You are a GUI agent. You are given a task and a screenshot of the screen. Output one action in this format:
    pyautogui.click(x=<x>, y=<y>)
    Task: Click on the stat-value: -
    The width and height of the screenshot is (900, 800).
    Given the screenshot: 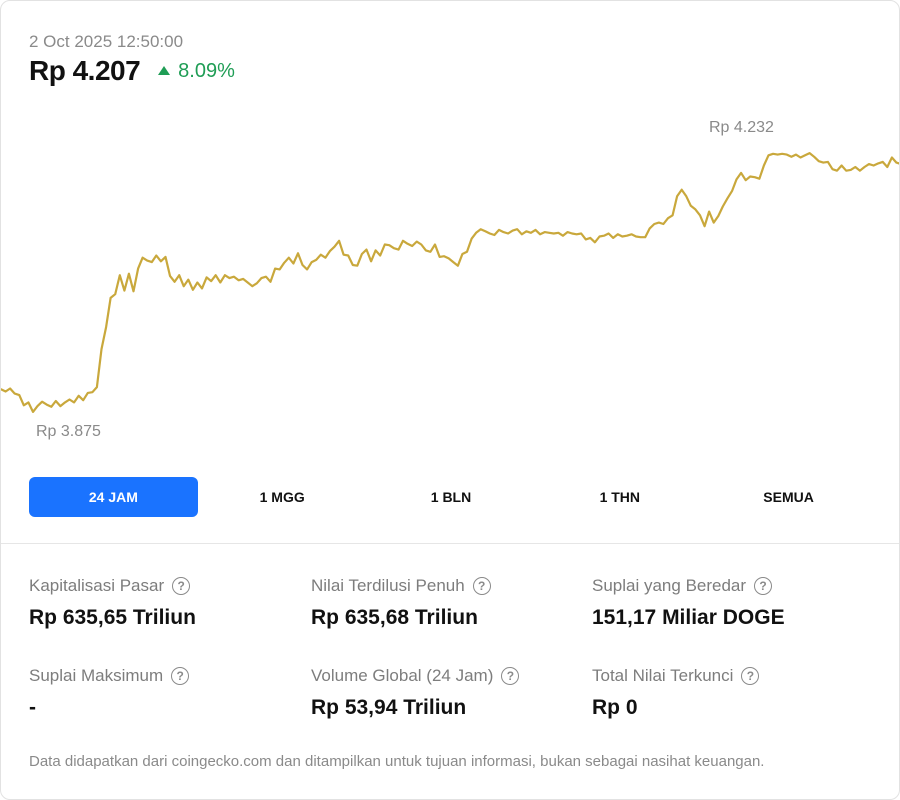 What is the action you would take?
    pyautogui.click(x=32, y=707)
    